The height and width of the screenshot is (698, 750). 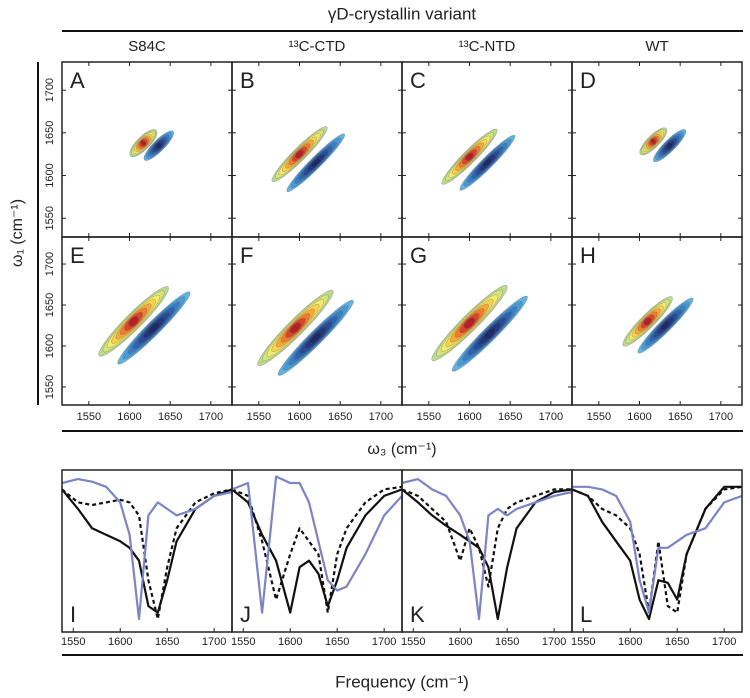 What do you see at coordinates (147, 46) in the screenshot?
I see `column-label: S84C` at bounding box center [147, 46].